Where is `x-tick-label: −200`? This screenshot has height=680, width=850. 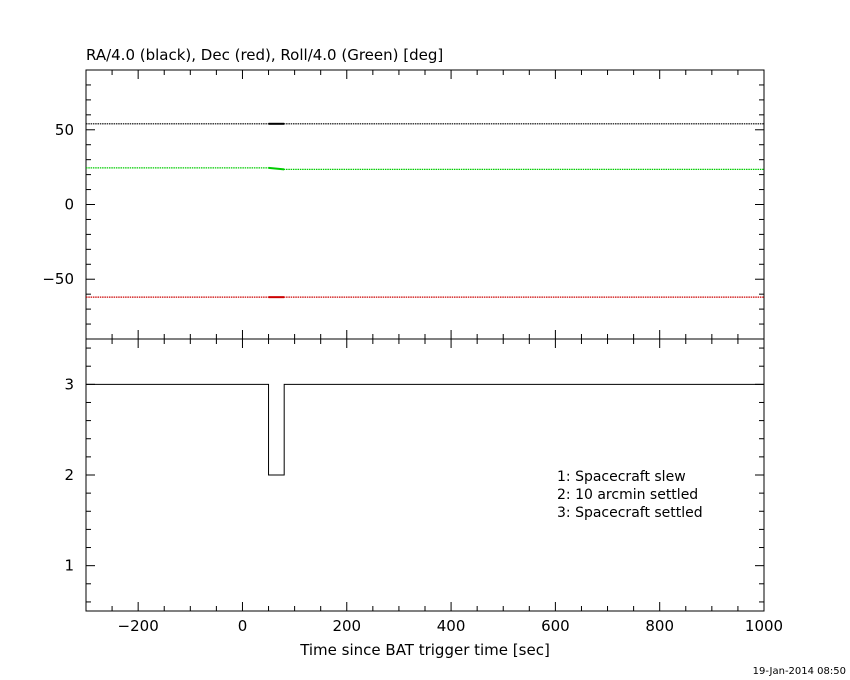 x-tick-label: −200 is located at coordinates (138, 626).